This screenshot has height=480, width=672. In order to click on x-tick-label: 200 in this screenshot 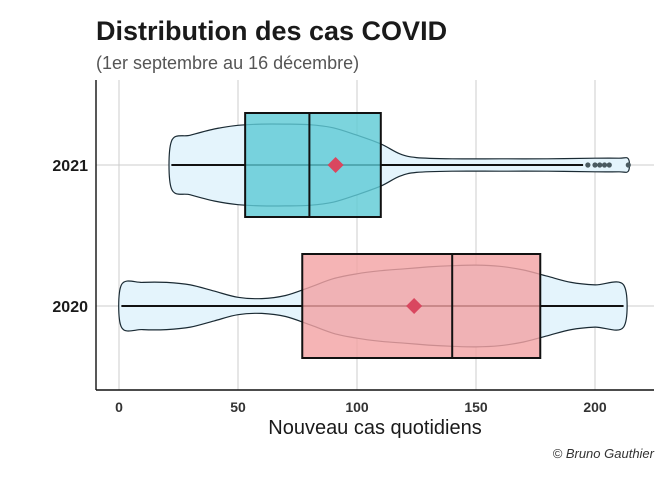, I will do `click(595, 407)`.